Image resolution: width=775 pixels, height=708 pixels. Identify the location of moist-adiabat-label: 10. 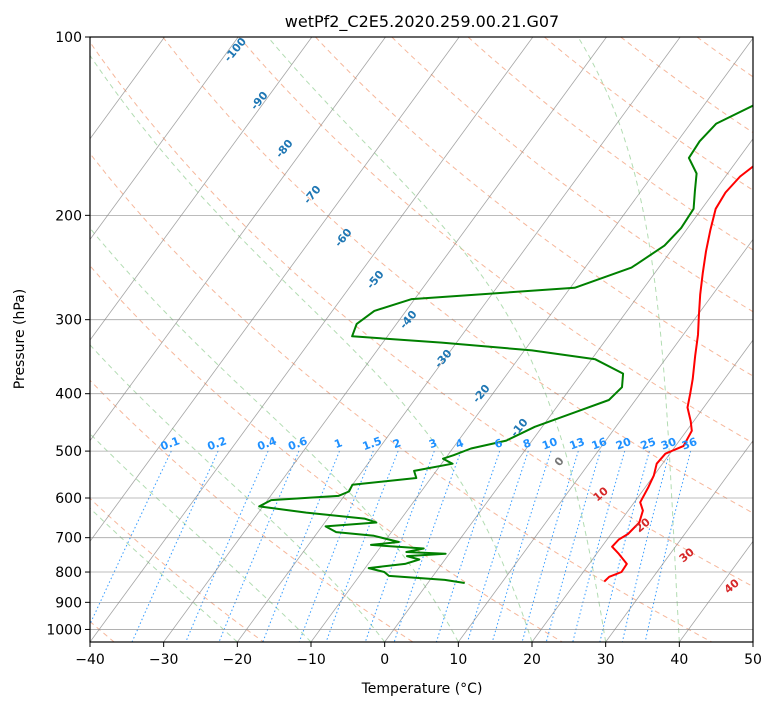
(601, 494).